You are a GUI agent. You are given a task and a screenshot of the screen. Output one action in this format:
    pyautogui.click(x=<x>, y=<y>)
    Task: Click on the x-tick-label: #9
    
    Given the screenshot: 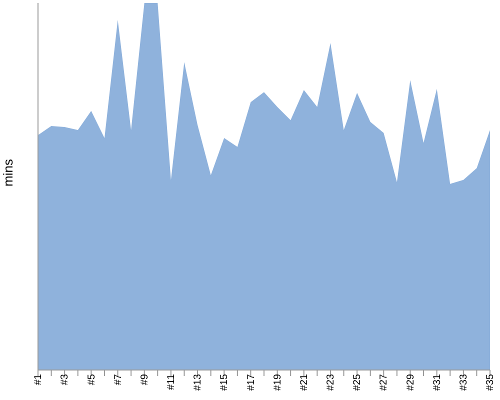 What is the action you would take?
    pyautogui.click(x=144, y=380)
    